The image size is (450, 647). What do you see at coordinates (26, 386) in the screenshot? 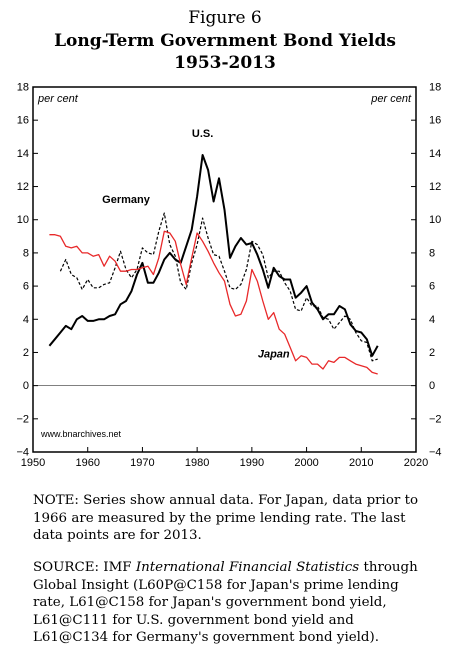
I see `y-tick-label-left: 0` at bounding box center [26, 386].